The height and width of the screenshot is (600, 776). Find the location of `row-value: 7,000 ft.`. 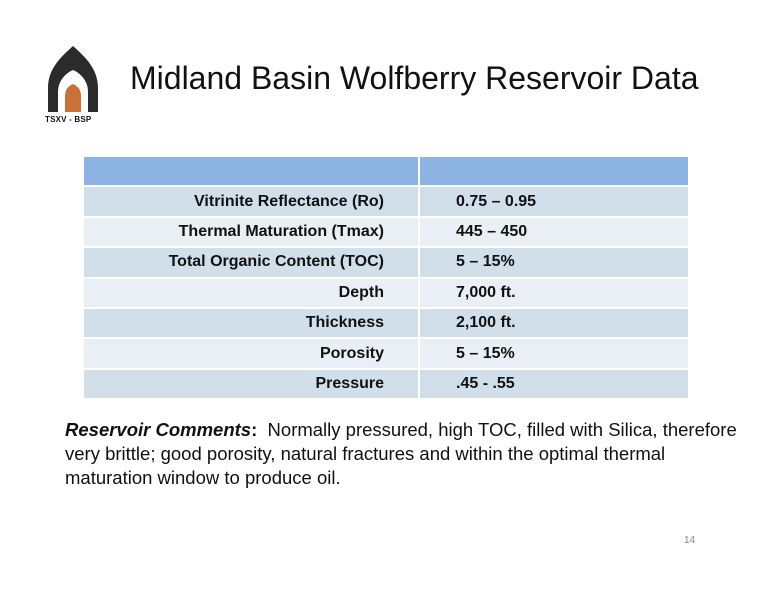

row-value: 7,000 ft. is located at coordinates (553, 292).